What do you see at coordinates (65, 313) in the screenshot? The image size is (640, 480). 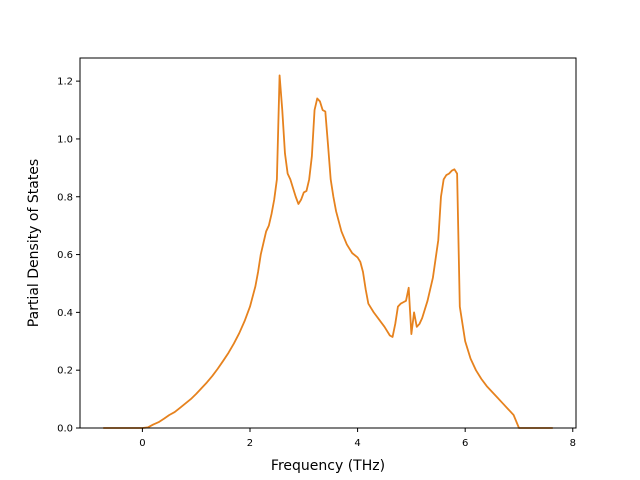 I see `y-tick-label: 0.4` at bounding box center [65, 313].